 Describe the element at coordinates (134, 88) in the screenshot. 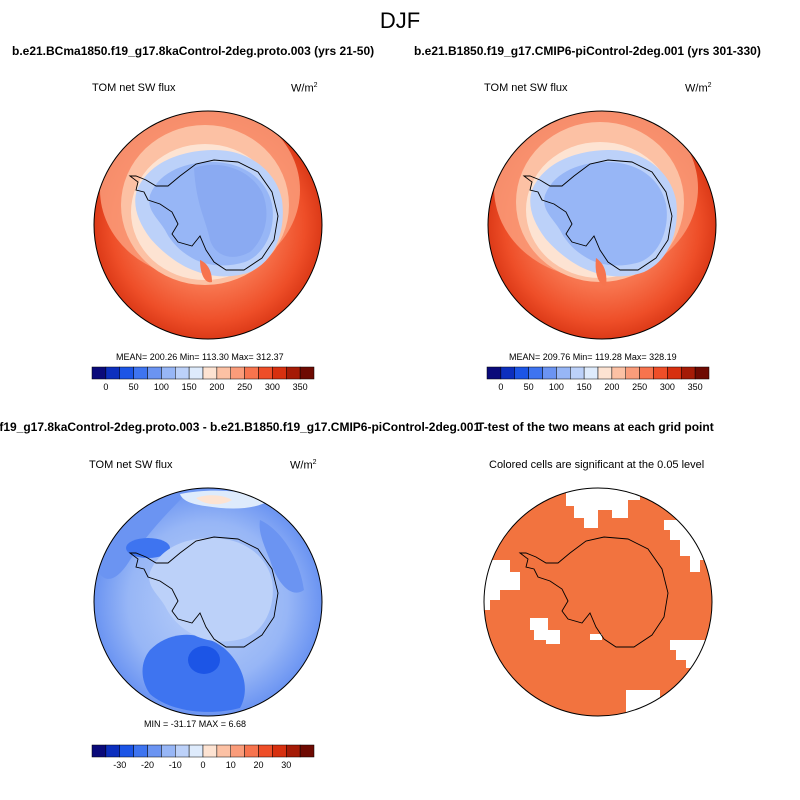

I see `variable-label-control: TOM net SW flux` at that location.